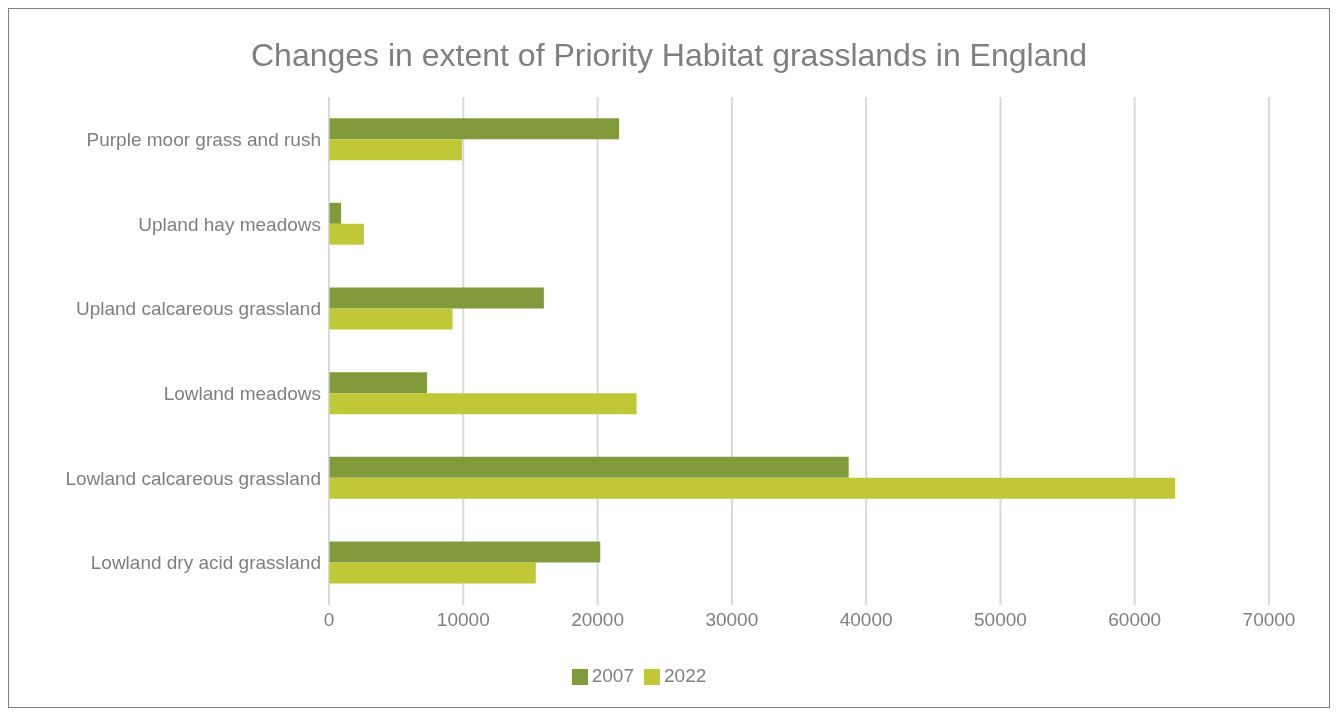 The width and height of the screenshot is (1340, 713). I want to click on y-tick-label: Upland calcareous grassland, so click(198, 309).